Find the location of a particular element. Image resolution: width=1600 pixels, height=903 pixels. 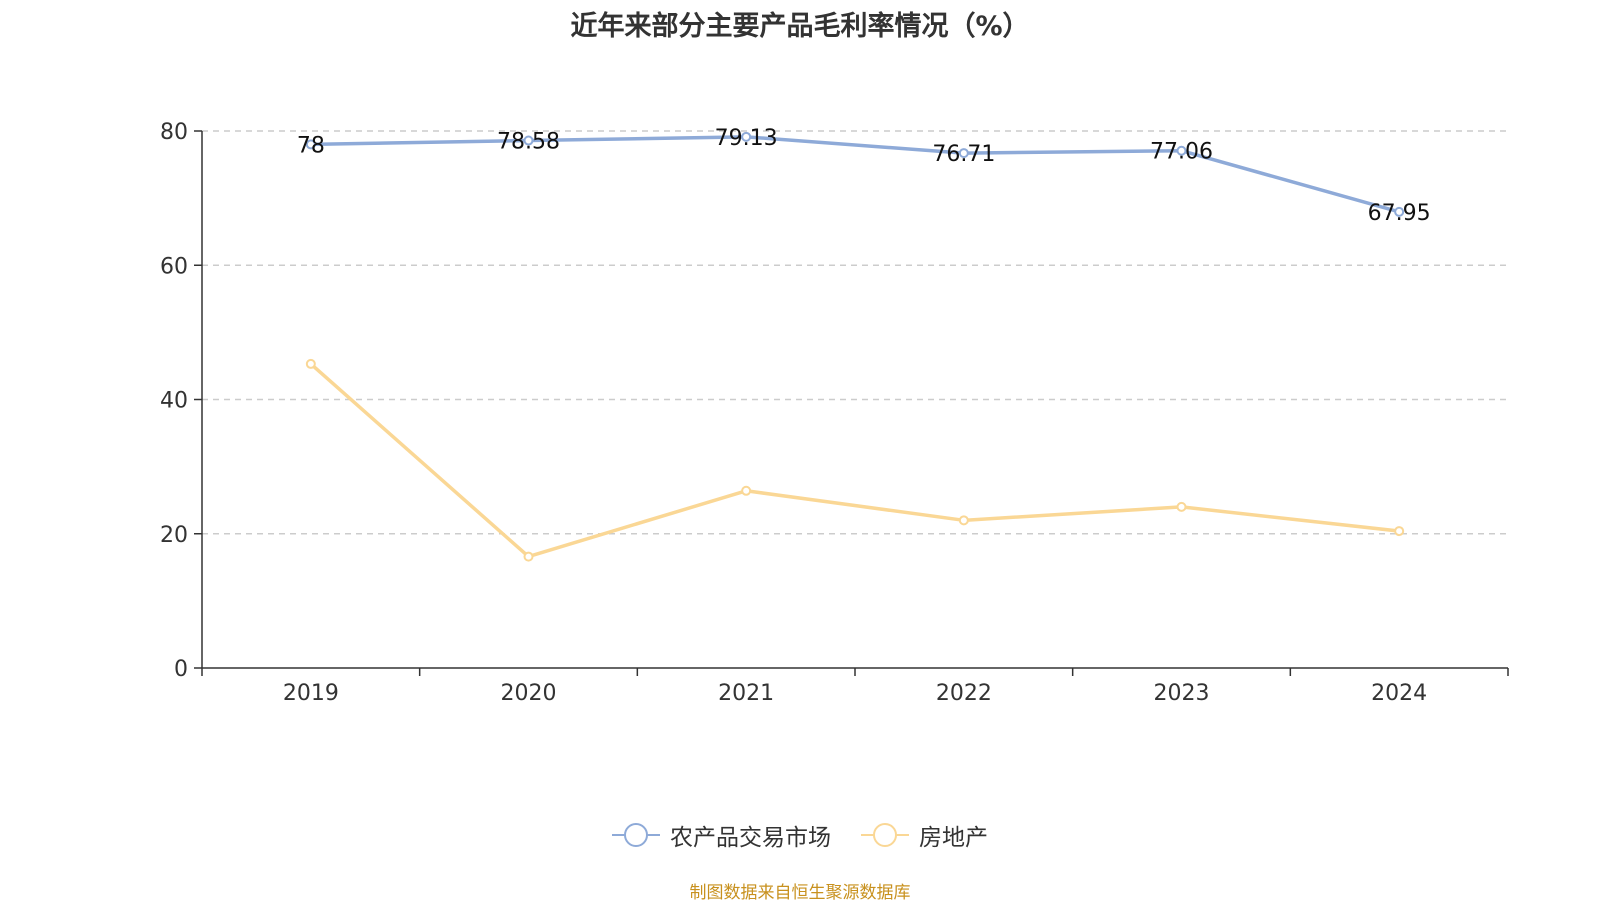

source-note: 制图数据来自恒生聚源数据库 is located at coordinates (800, 893).